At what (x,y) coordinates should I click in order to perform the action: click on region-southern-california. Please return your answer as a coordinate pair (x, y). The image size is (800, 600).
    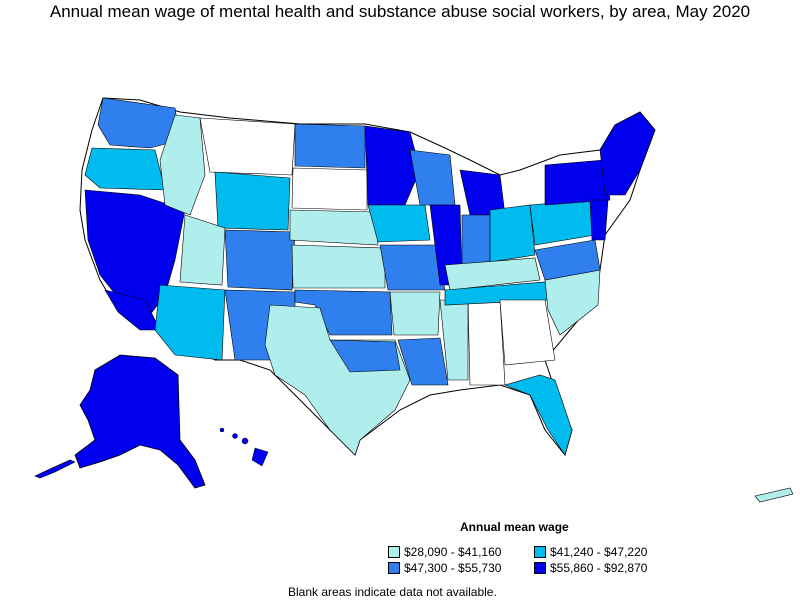
    Looking at the image, I should click on (132, 310).